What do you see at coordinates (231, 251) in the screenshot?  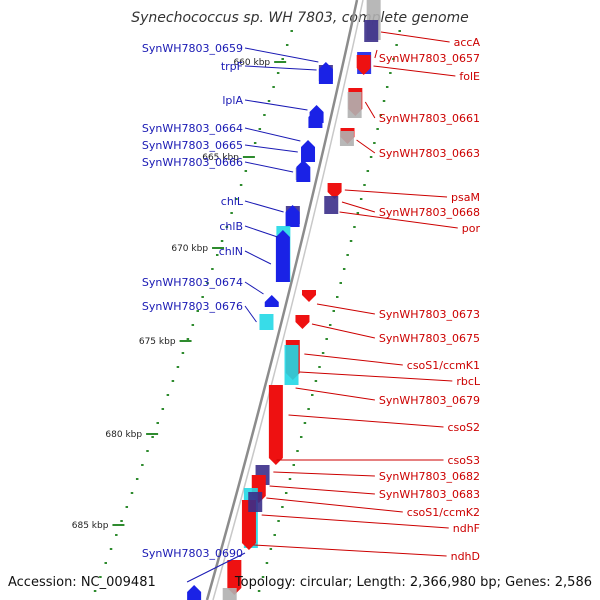 I see `gene-label-reverse: chlN` at bounding box center [231, 251].